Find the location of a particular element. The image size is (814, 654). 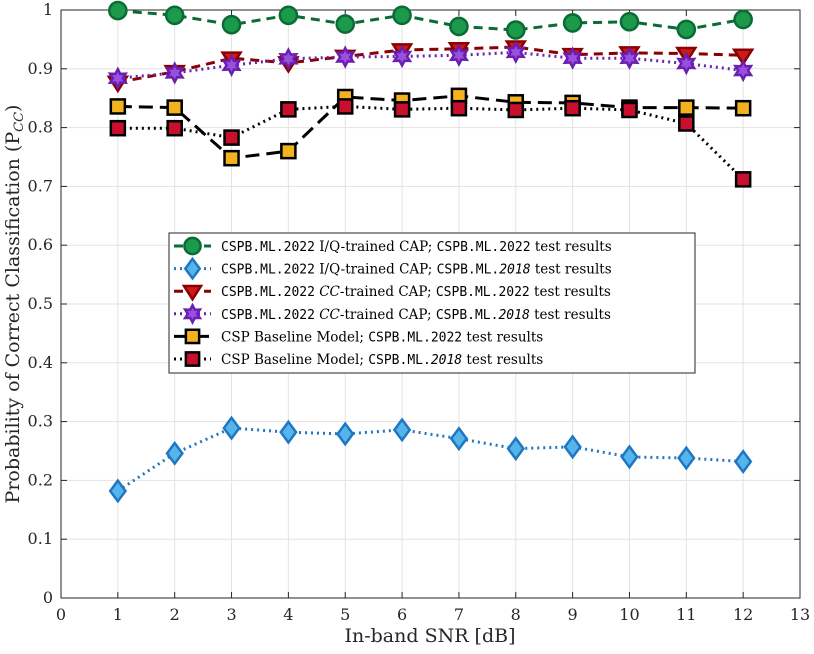

x-tick-label: 10 is located at coordinates (629, 614).